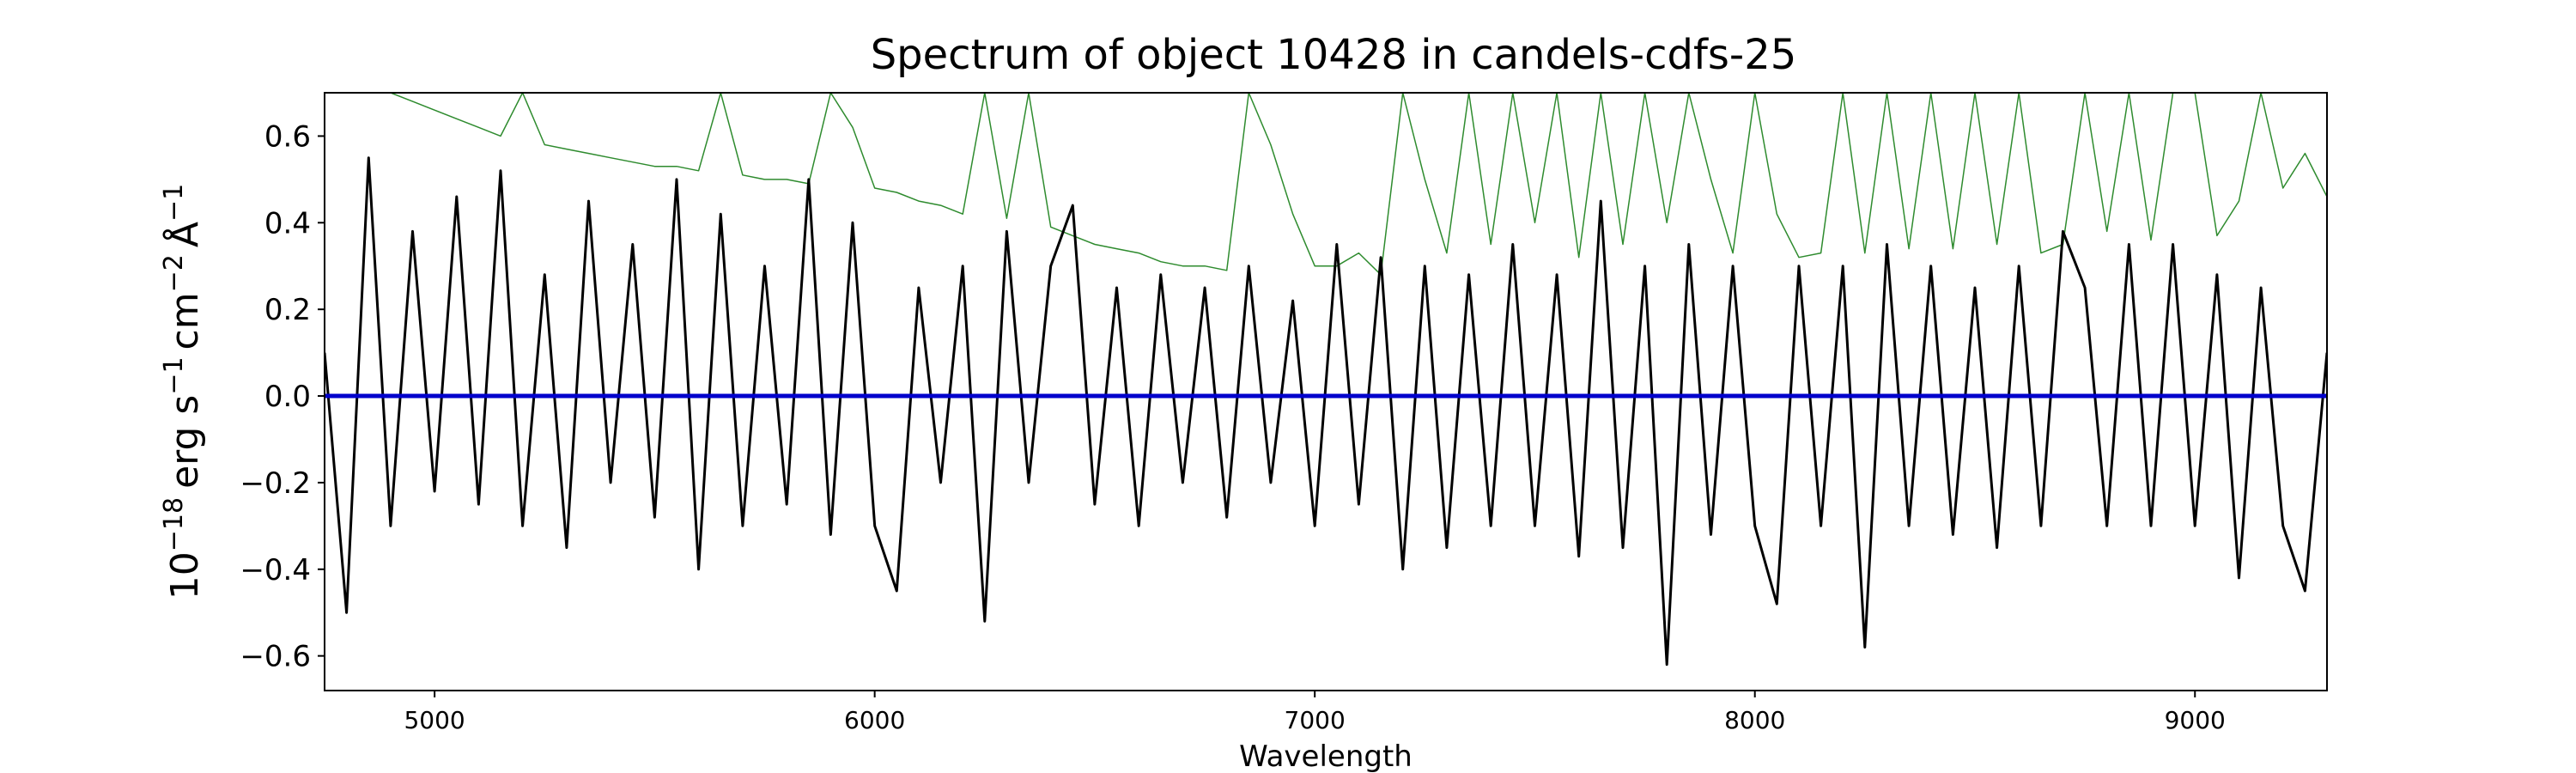 This screenshot has height=773, width=2576. What do you see at coordinates (1326, 756) in the screenshot?
I see `x-axis-label: Wavelength` at bounding box center [1326, 756].